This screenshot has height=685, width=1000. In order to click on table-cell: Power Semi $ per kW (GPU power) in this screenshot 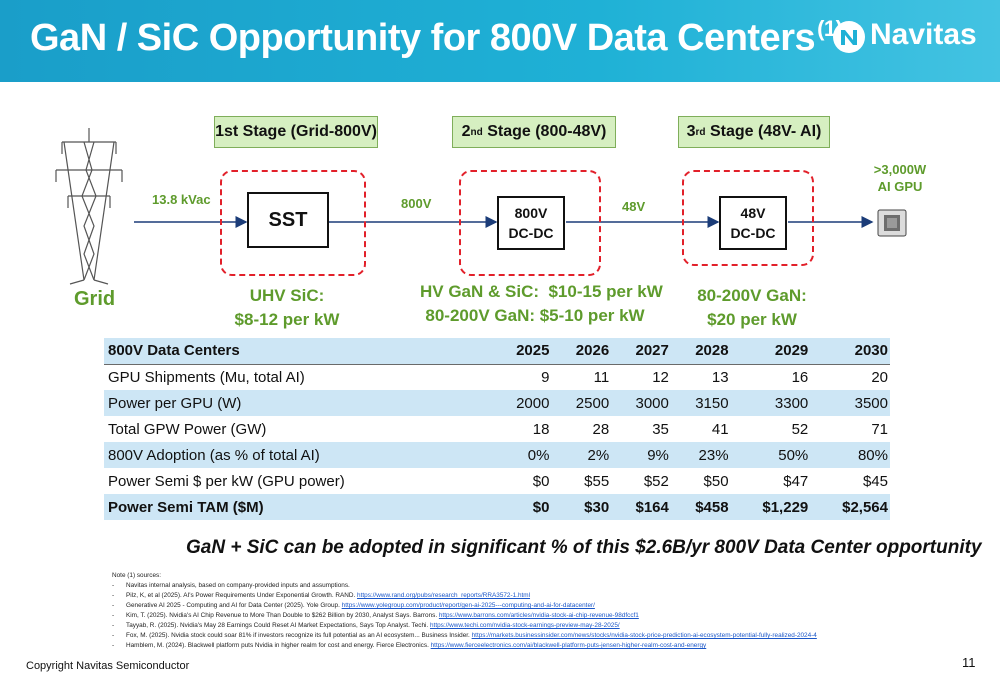, I will do `click(226, 481)`.